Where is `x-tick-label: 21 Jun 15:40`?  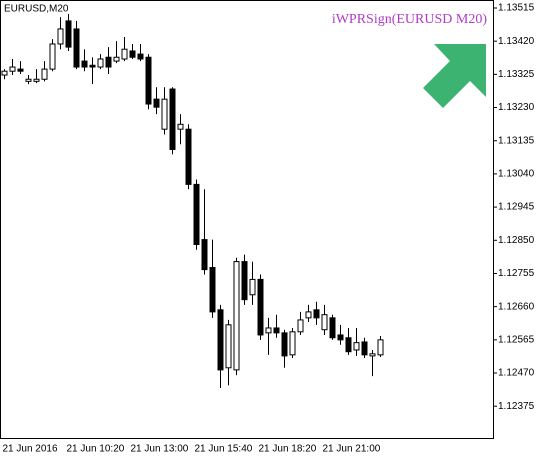 x-tick-label: 21 Jun 15:40 is located at coordinates (224, 449).